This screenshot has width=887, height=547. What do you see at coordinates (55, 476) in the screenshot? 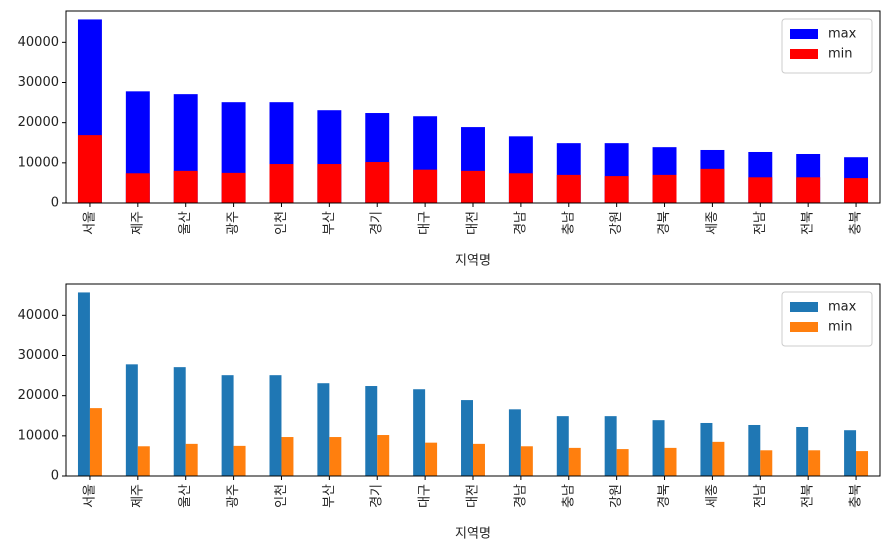
I see `y-tick-label: 0` at bounding box center [55, 476].